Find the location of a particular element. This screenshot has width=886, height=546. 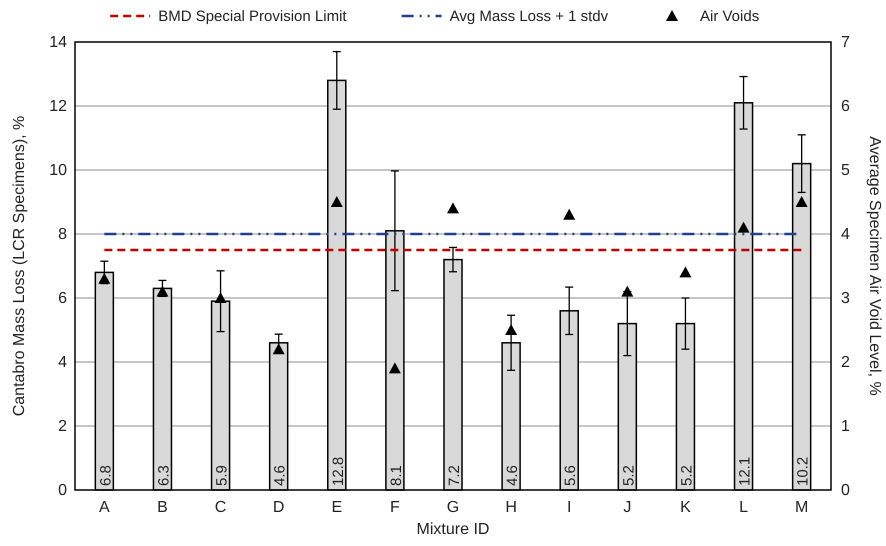

x-tick-label: D is located at coordinates (278, 507).